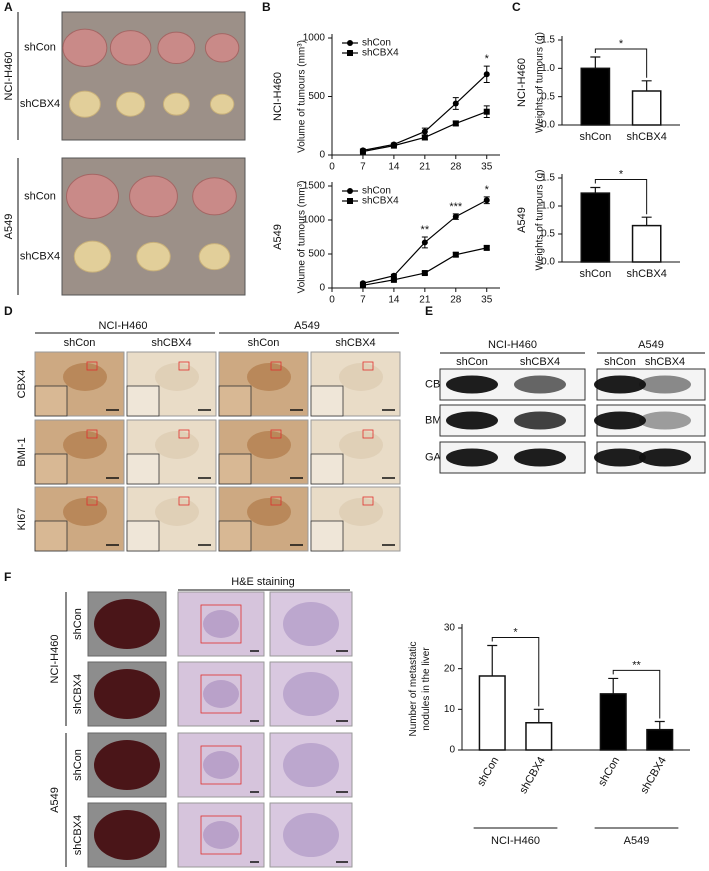  Describe the element at coordinates (450, 628) in the screenshot. I see `y-tick-label: 30` at that location.